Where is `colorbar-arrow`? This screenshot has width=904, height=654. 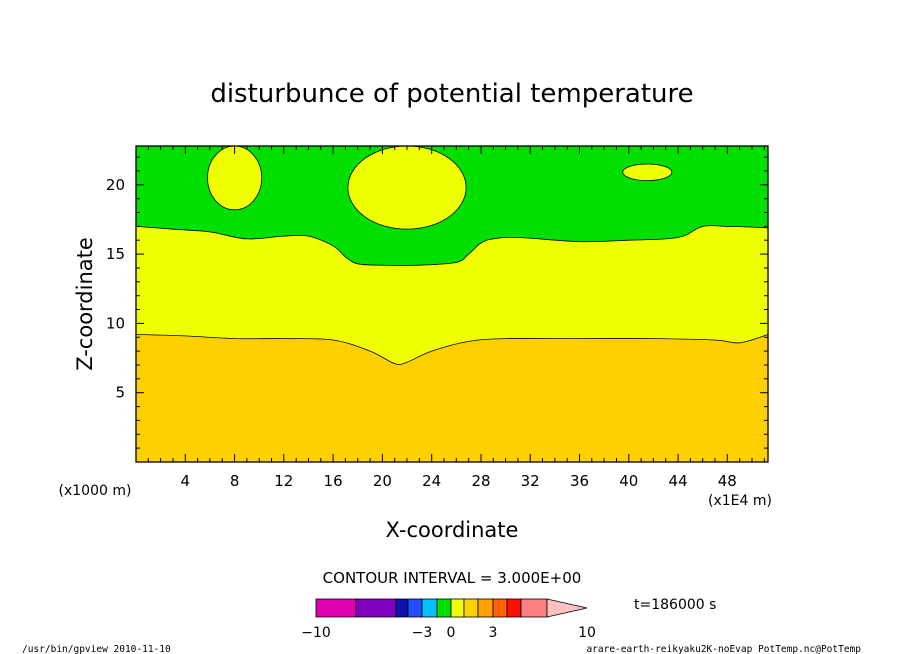 colorbar-arrow is located at coordinates (567, 608).